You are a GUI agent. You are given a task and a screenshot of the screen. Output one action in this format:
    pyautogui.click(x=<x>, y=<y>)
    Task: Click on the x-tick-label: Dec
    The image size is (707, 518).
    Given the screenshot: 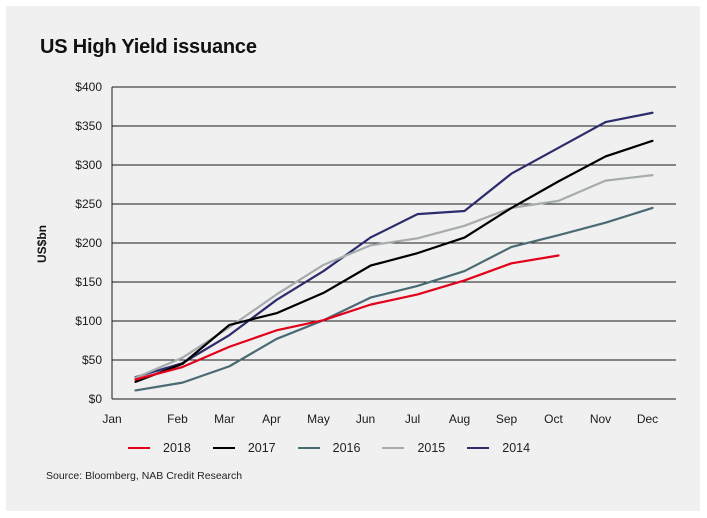 What is the action you would take?
    pyautogui.click(x=647, y=419)
    